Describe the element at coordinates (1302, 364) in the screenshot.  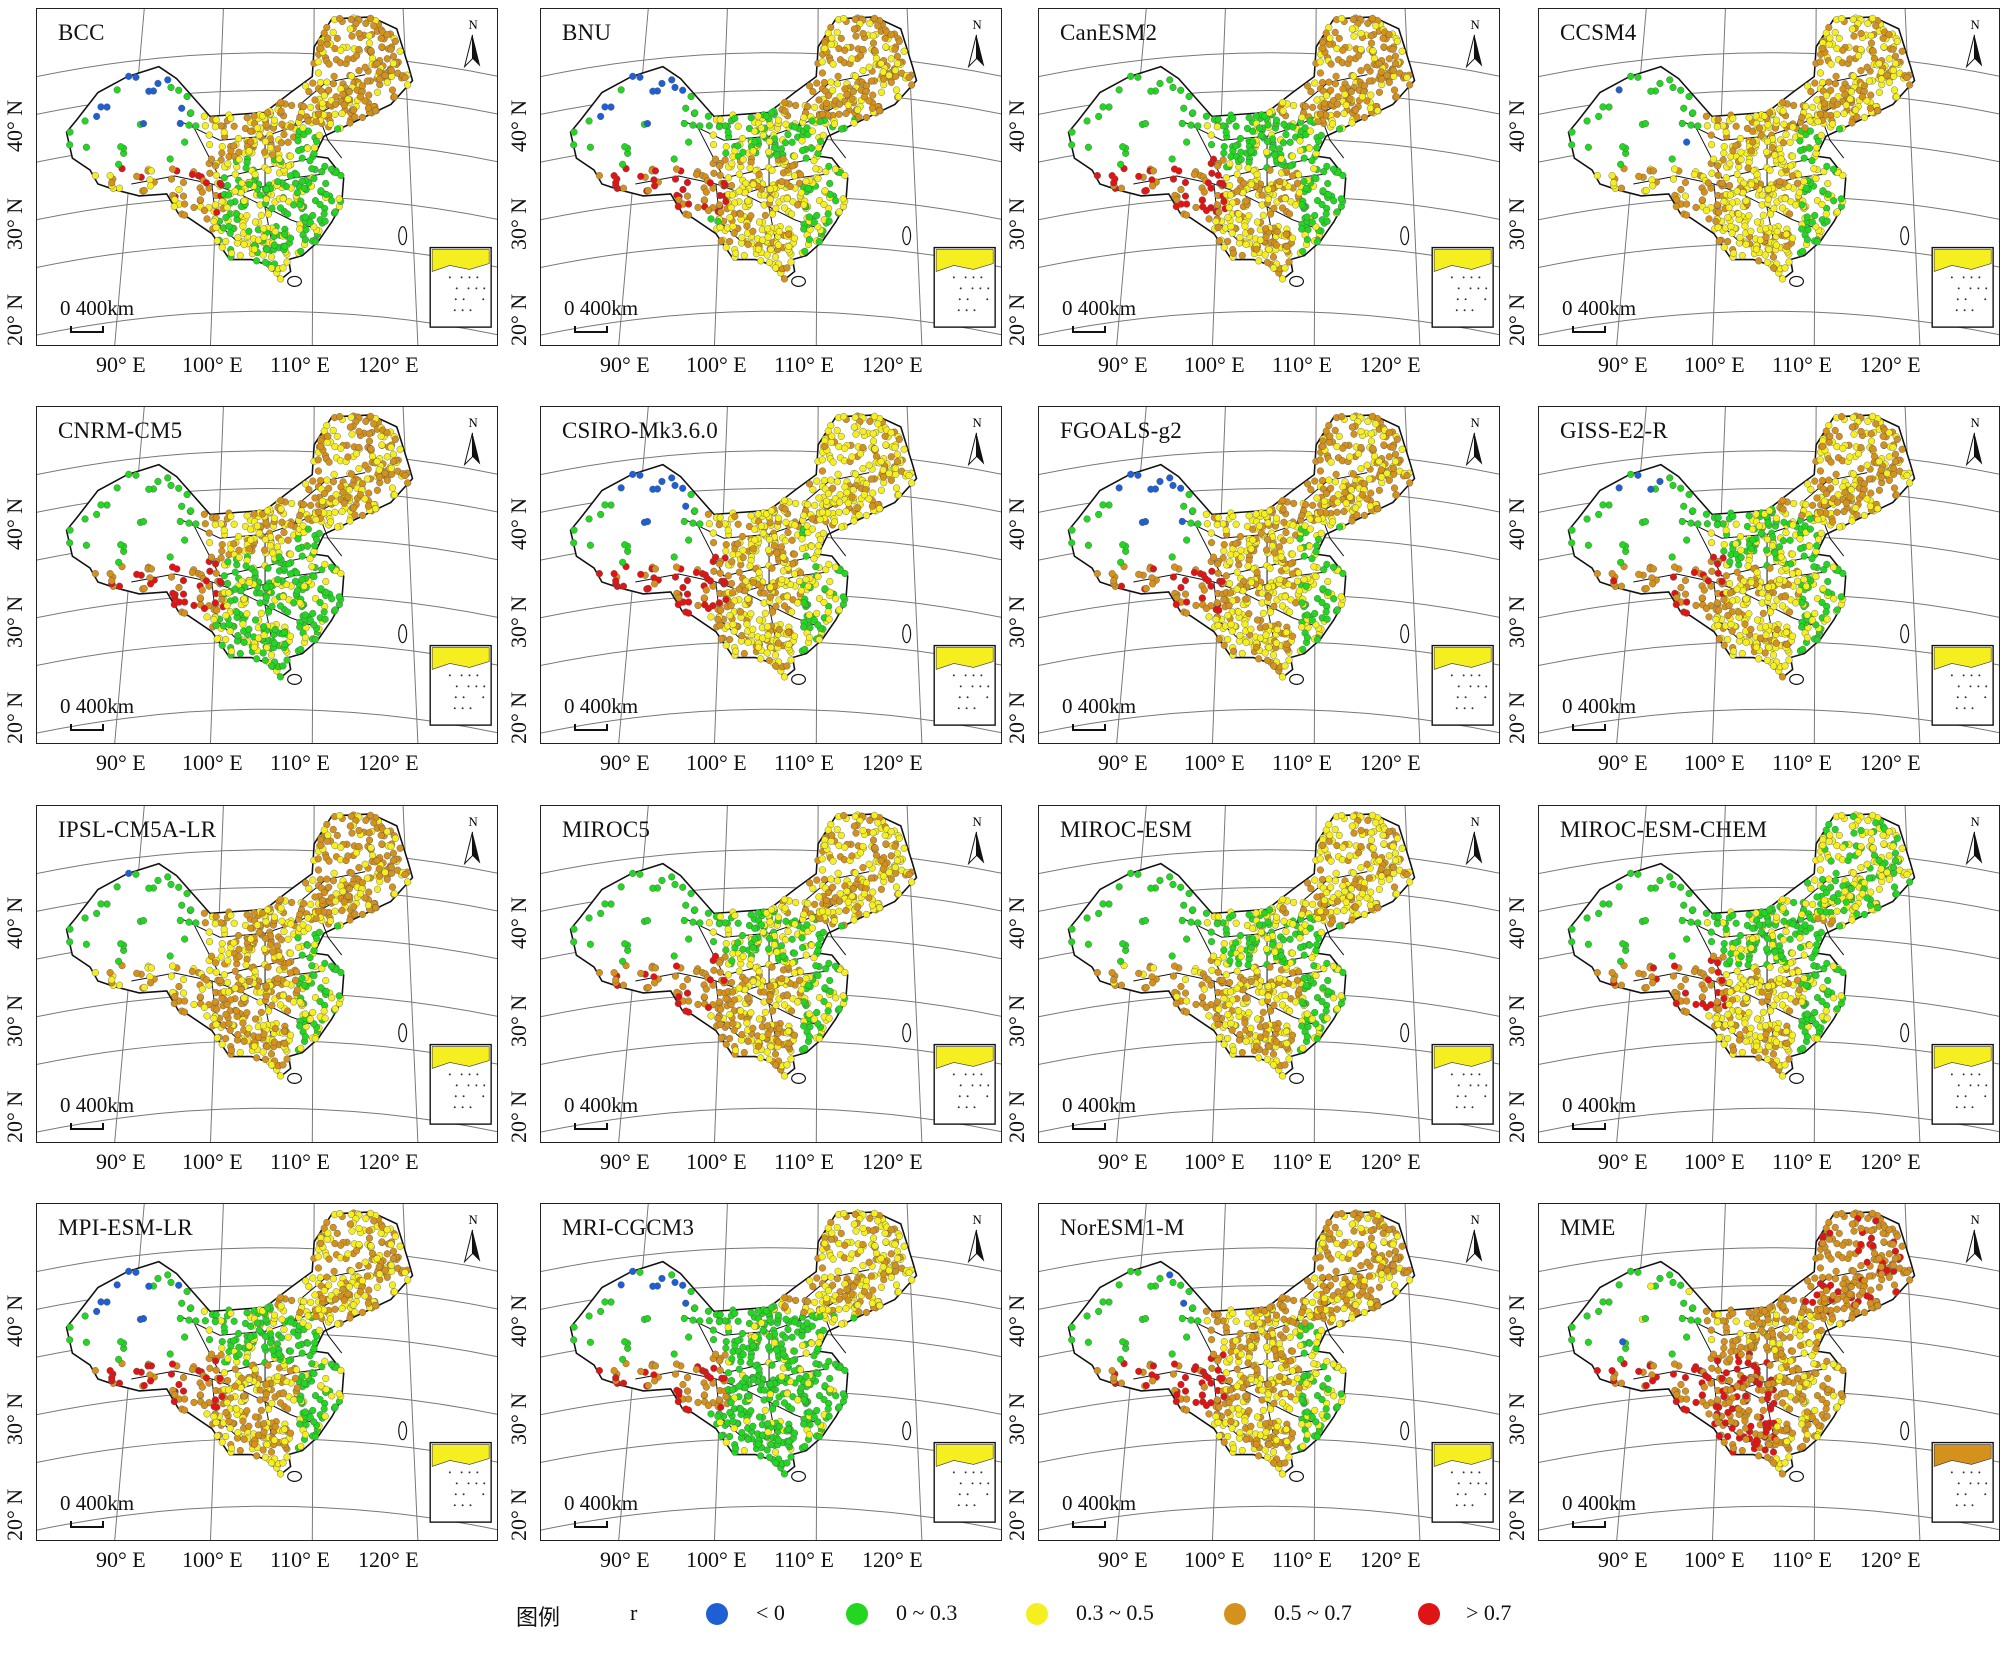
I see `lon-label: 110° E` at that location.